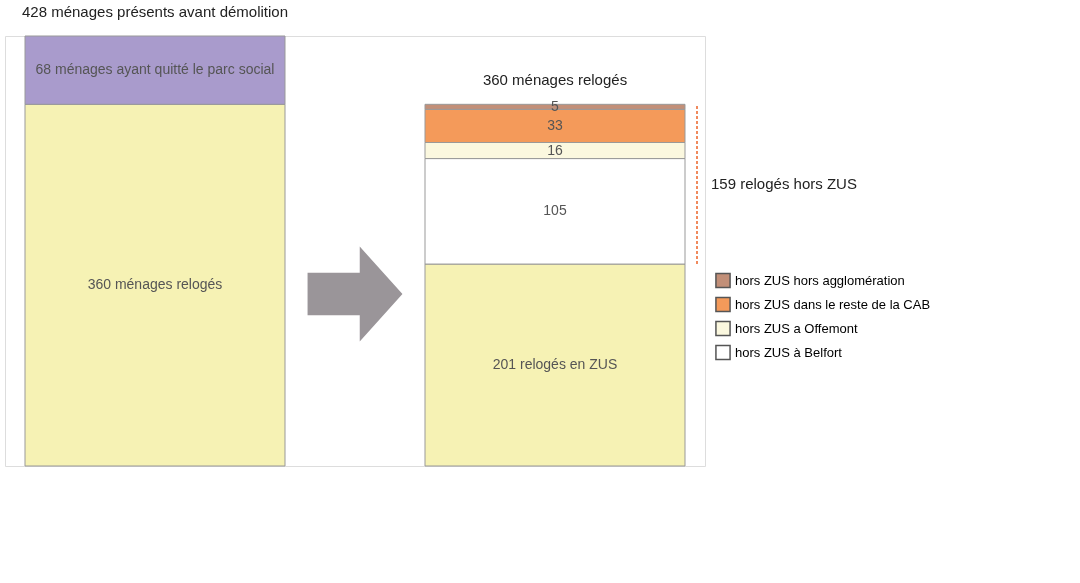  I want to click on text: 159 relogés hors ZUS, so click(784, 184).